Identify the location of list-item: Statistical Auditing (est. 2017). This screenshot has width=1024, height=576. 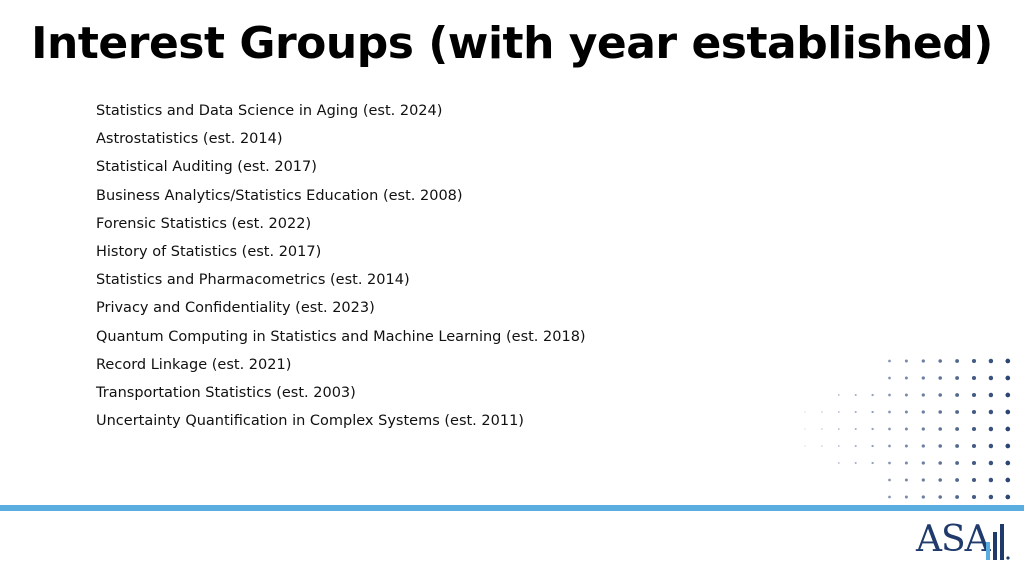
(206, 167).